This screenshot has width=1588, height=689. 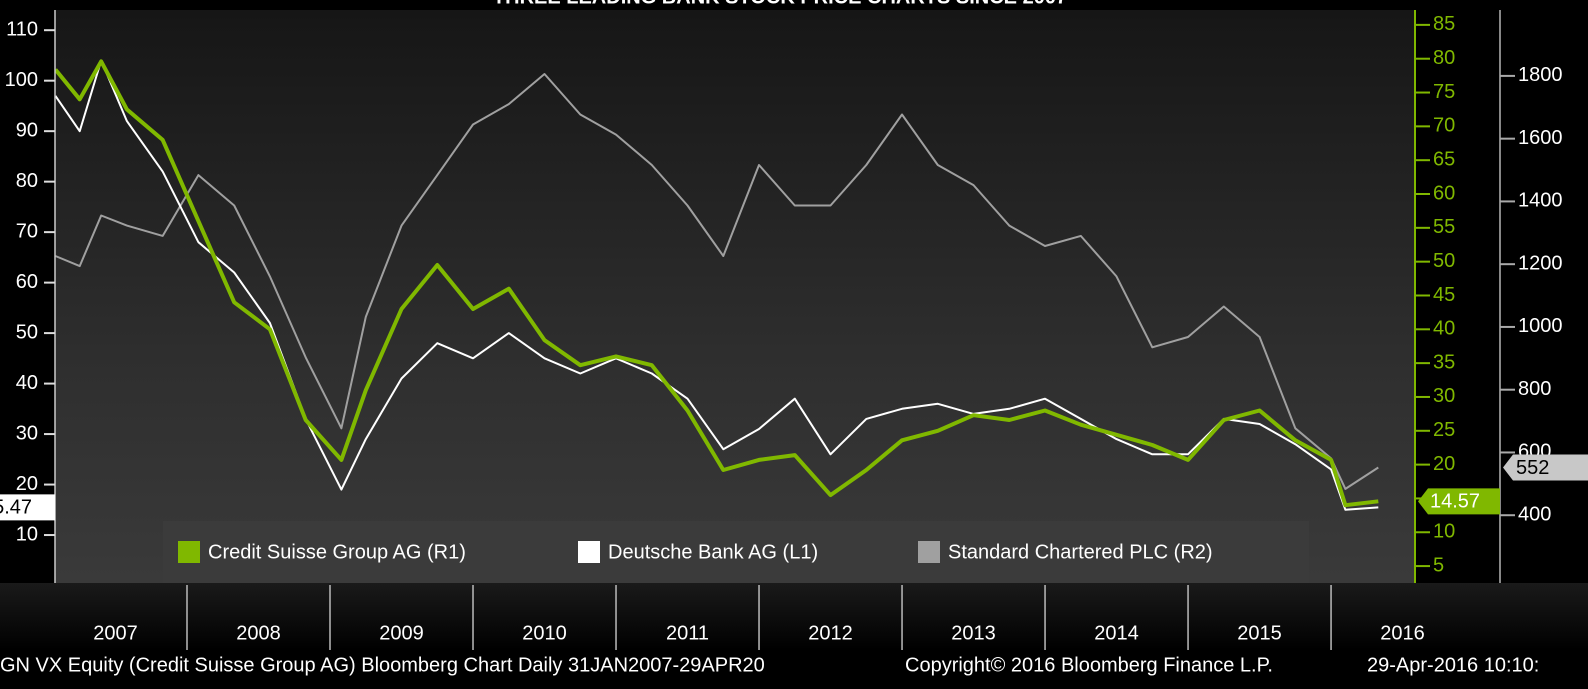 What do you see at coordinates (27, 282) in the screenshot?
I see `y-tick-label: 60` at bounding box center [27, 282].